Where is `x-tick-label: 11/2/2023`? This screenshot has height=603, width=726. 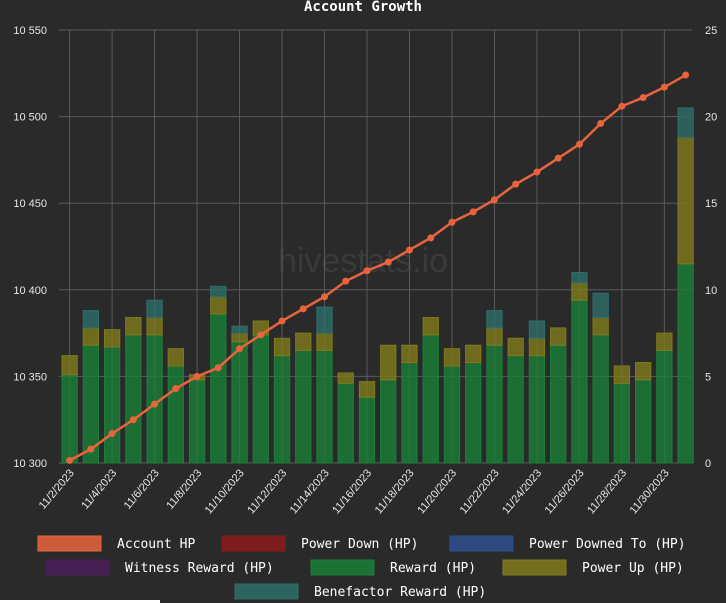 x-tick-label: 11/2/2023 is located at coordinates (57, 489).